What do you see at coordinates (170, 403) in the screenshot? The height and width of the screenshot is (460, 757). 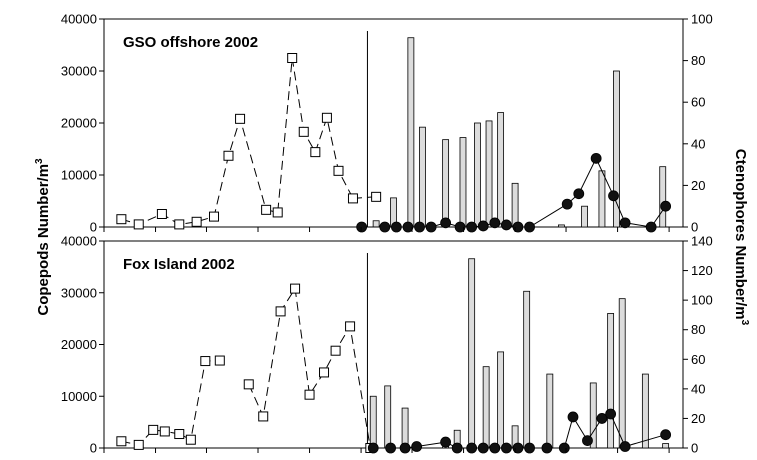 I see `copepod-line` at bounding box center [170, 403].